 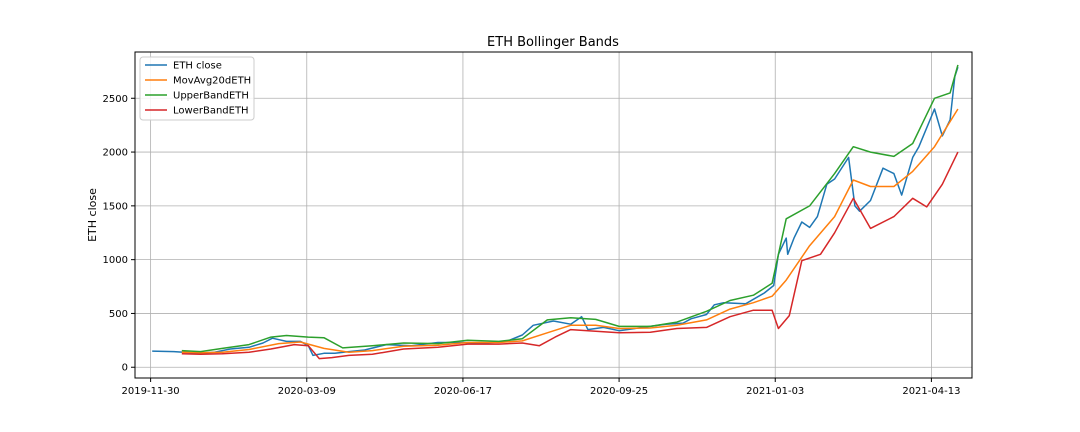 I want to click on y-tick-label: 2000, so click(x=115, y=153).